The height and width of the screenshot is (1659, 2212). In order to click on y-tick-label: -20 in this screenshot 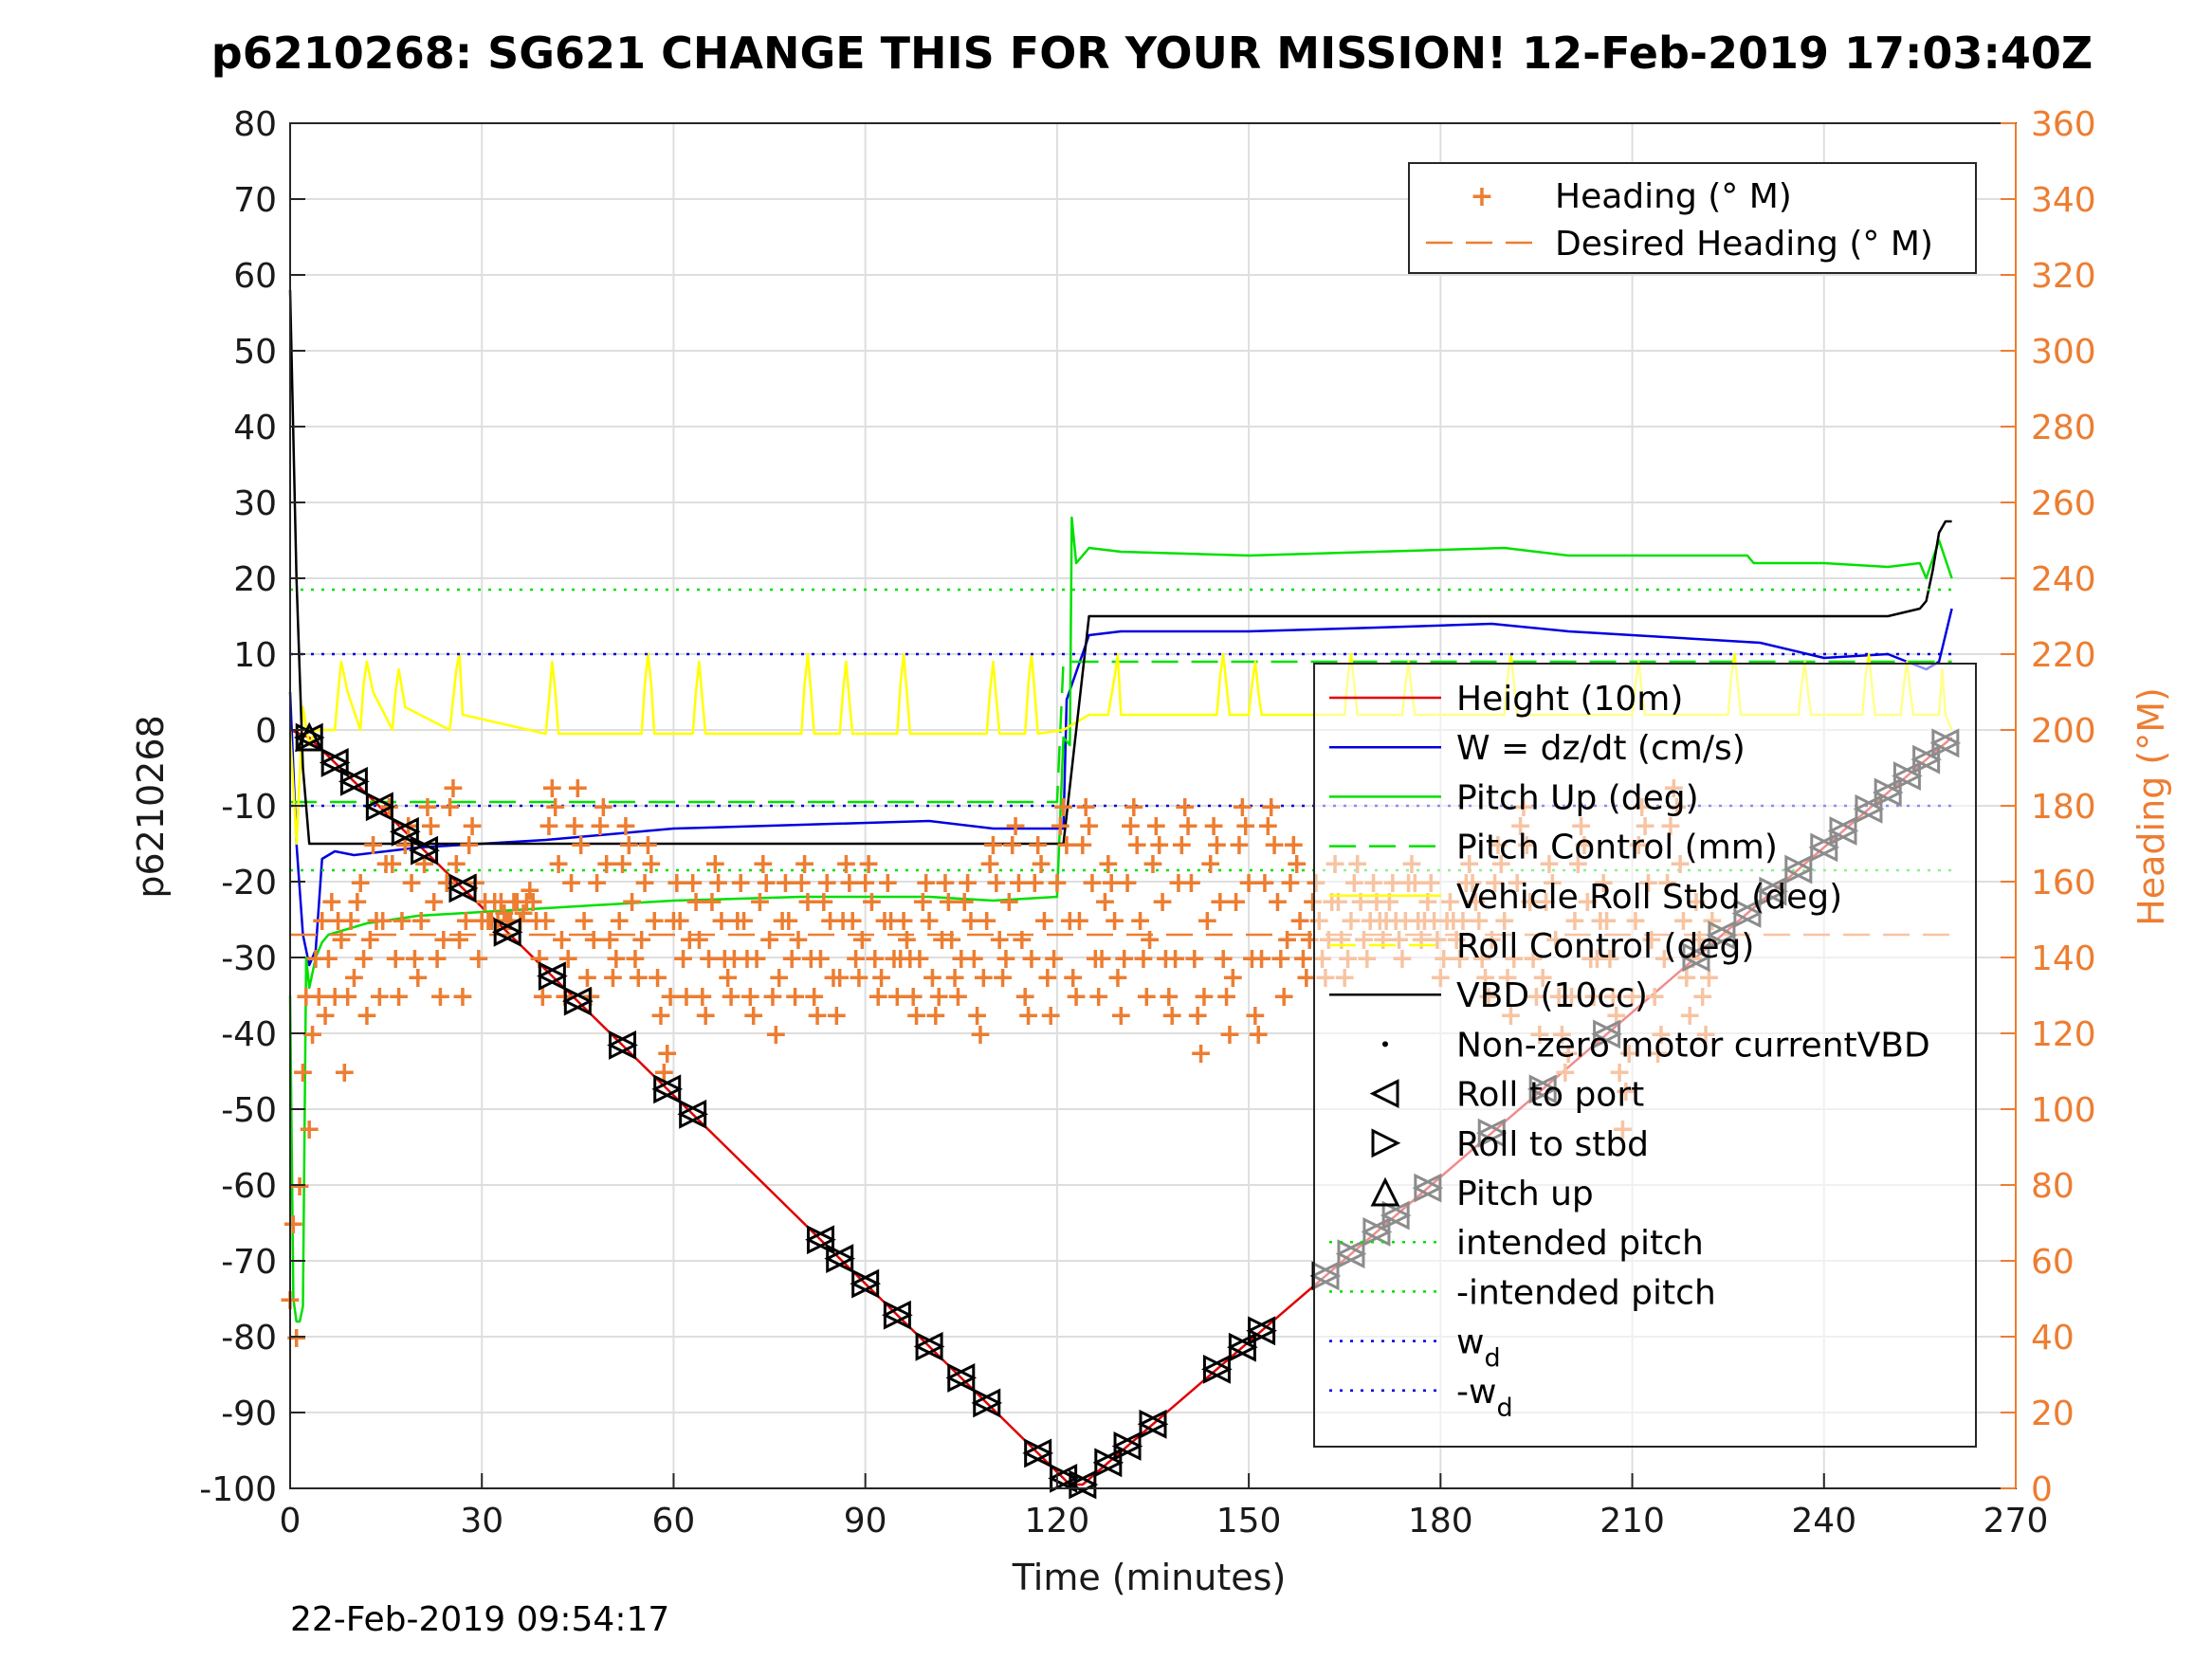, I will do `click(249, 883)`.